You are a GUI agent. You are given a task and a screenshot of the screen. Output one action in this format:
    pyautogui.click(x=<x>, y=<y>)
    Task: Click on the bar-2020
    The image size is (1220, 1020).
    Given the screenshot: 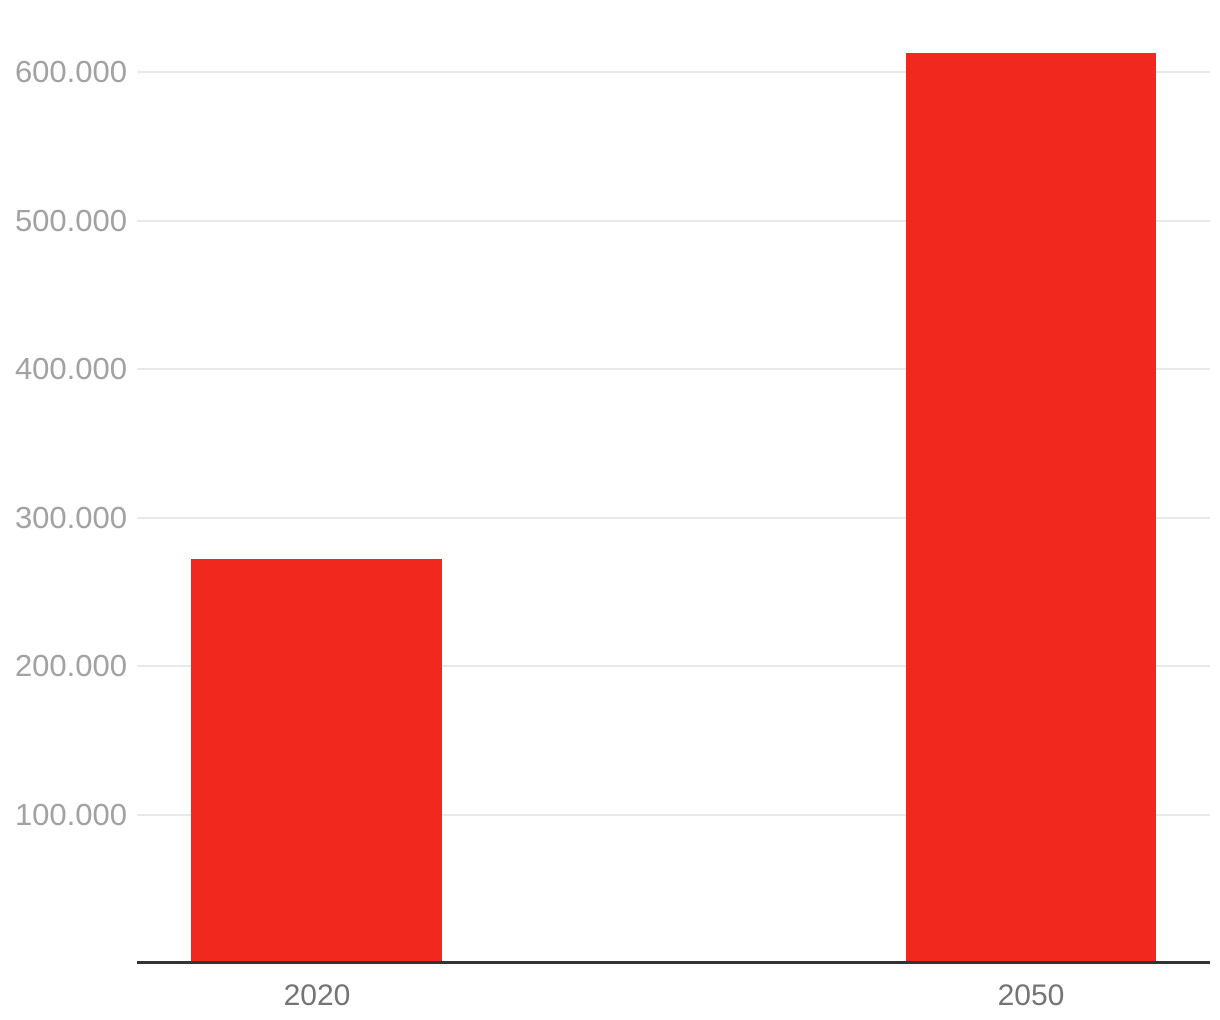 What is the action you would take?
    pyautogui.click(x=316, y=761)
    